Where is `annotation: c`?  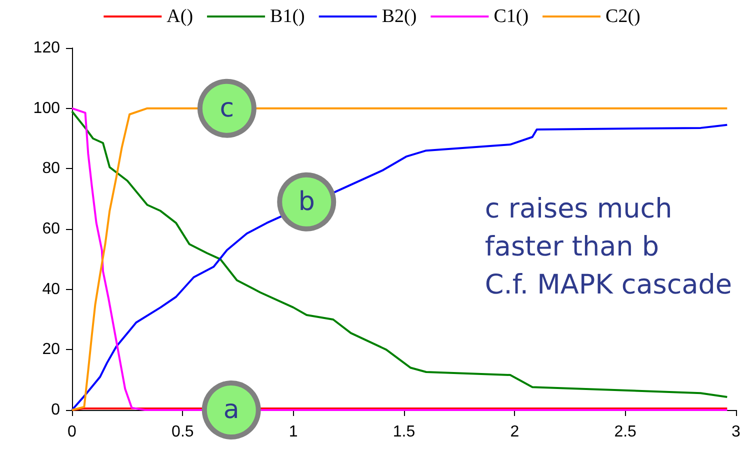 annotation: c is located at coordinates (227, 108).